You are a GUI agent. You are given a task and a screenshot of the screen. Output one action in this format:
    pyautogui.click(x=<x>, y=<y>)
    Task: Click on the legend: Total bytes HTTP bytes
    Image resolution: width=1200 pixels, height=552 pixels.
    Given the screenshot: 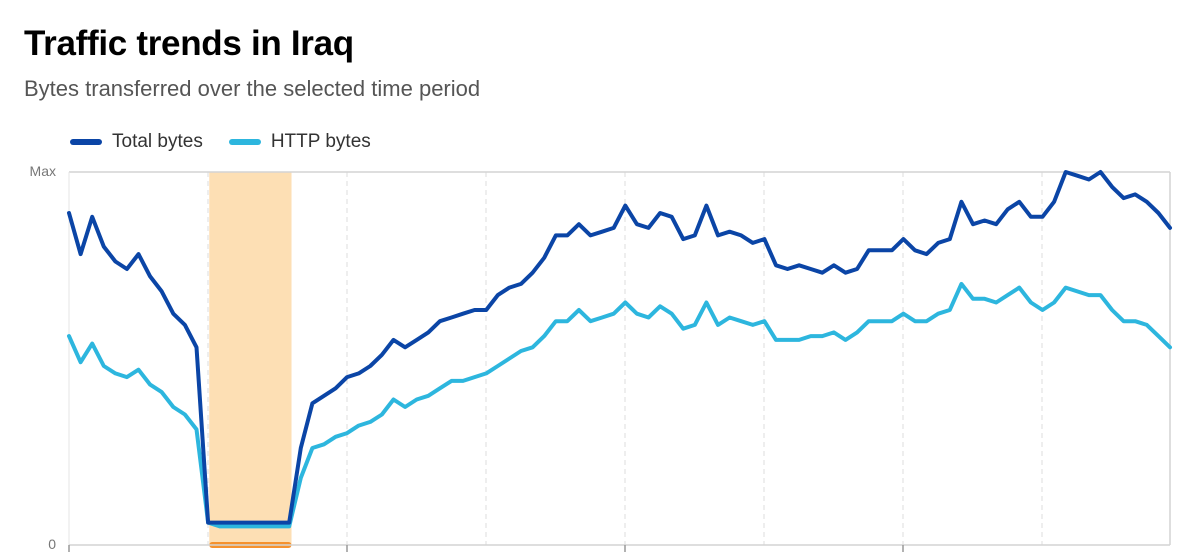 What is the action you would take?
    pyautogui.click(x=220, y=142)
    